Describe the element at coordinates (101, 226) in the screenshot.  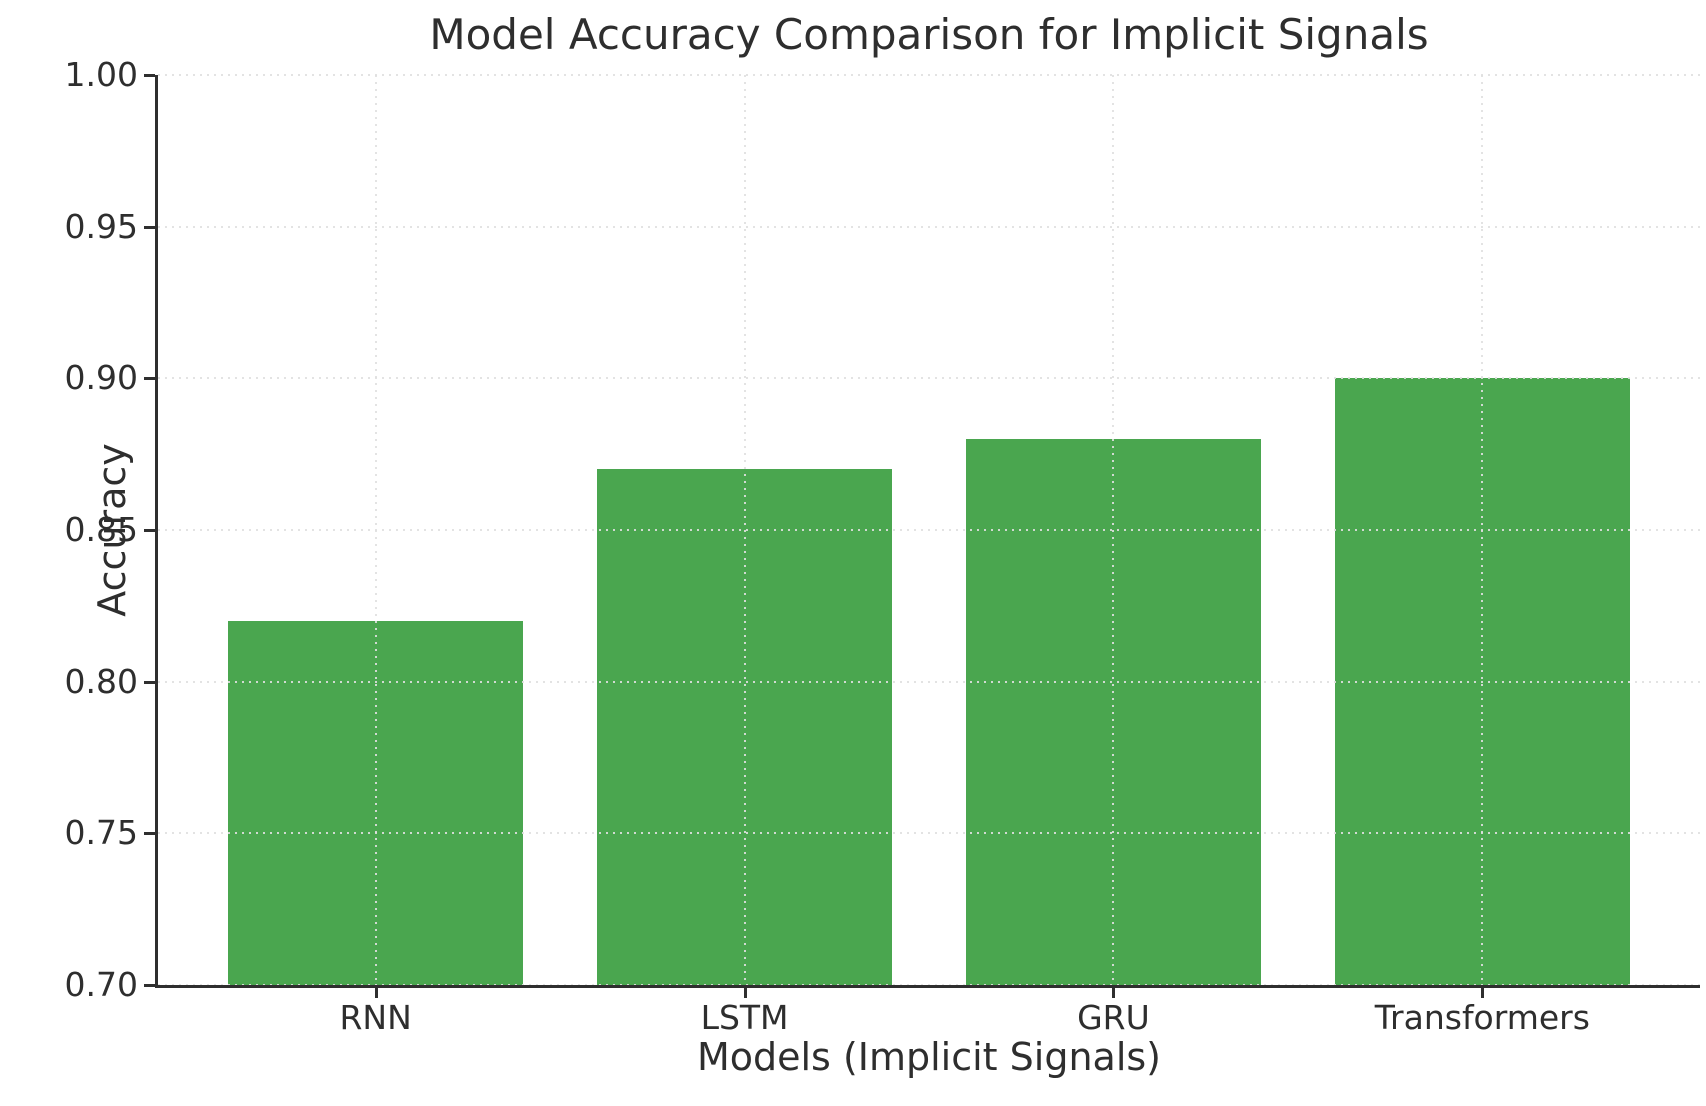
I see `y-tick-label: 0.95` at that location.